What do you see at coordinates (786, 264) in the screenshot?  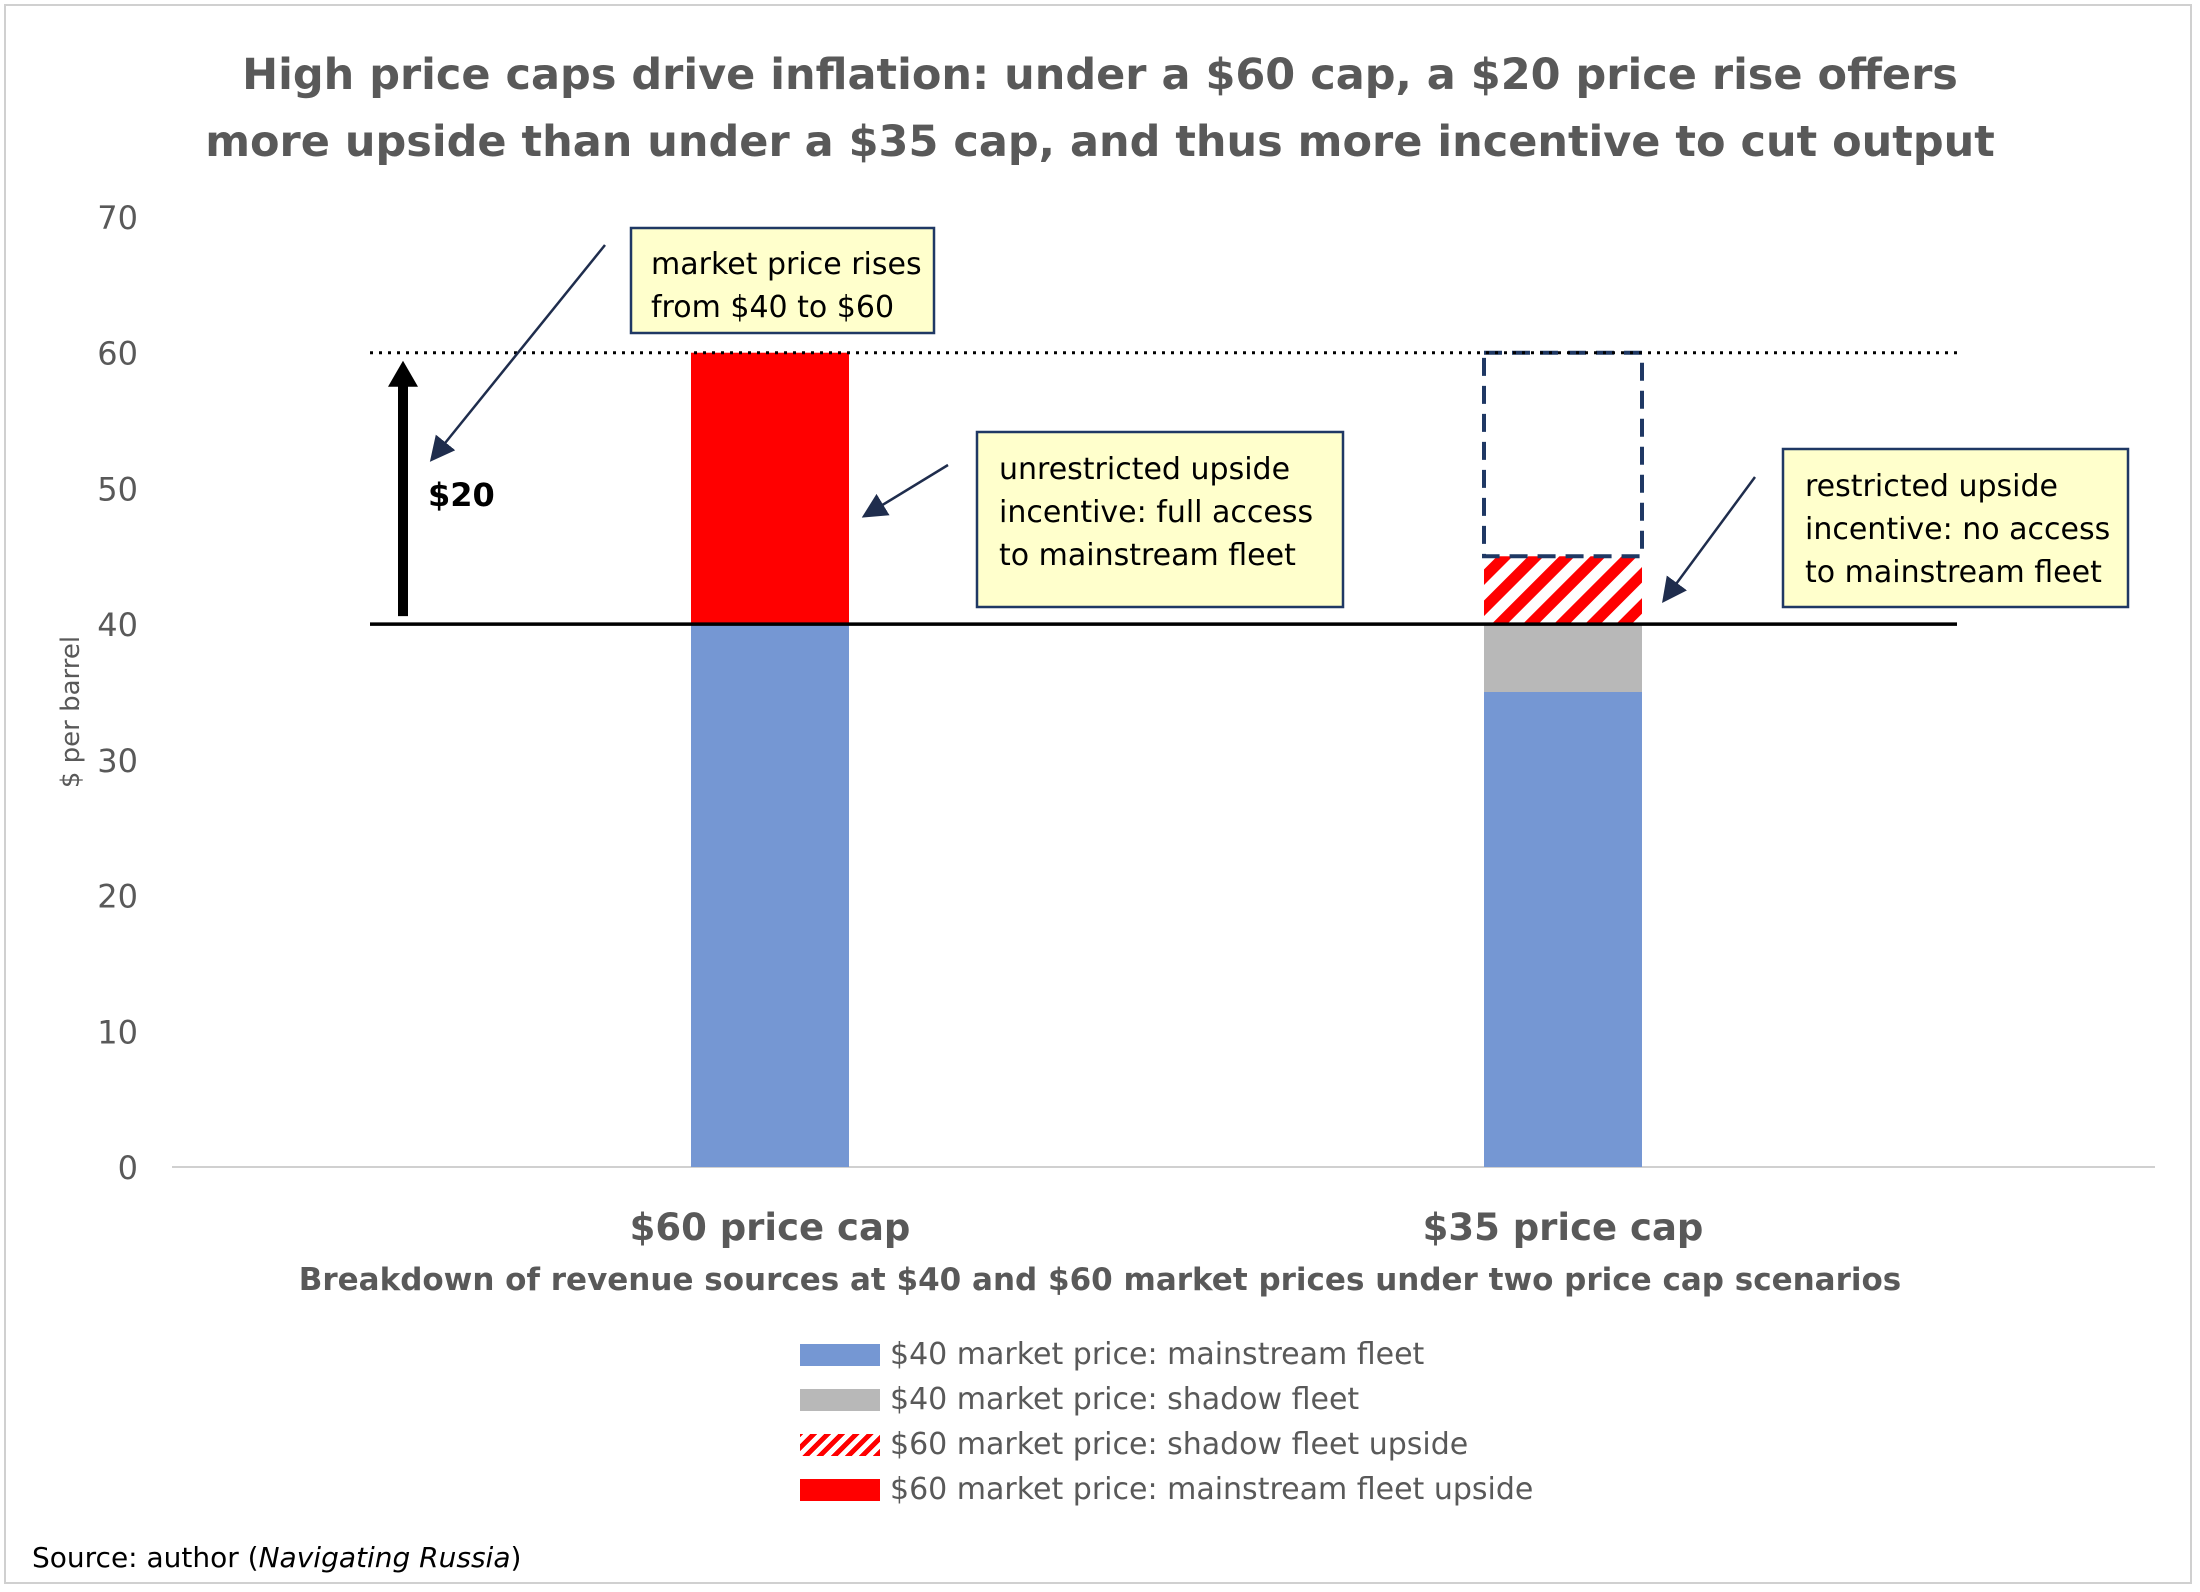 I see `annotation-text: market price rises` at bounding box center [786, 264].